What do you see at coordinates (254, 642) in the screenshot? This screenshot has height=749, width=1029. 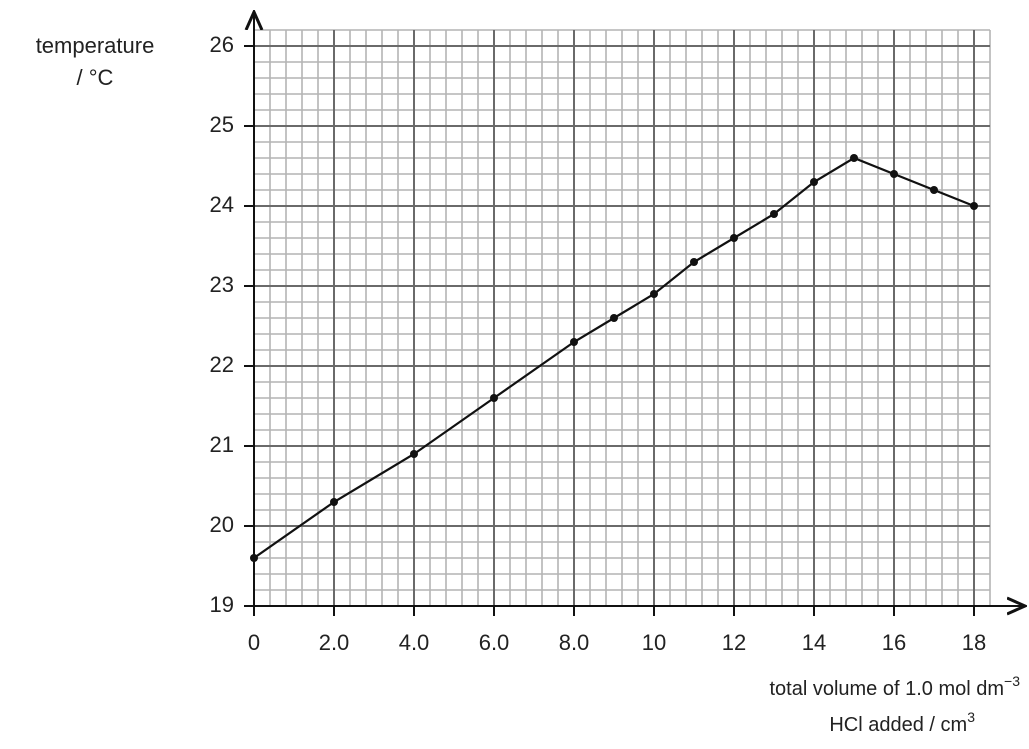 I see `x-tick-label: 0` at bounding box center [254, 642].